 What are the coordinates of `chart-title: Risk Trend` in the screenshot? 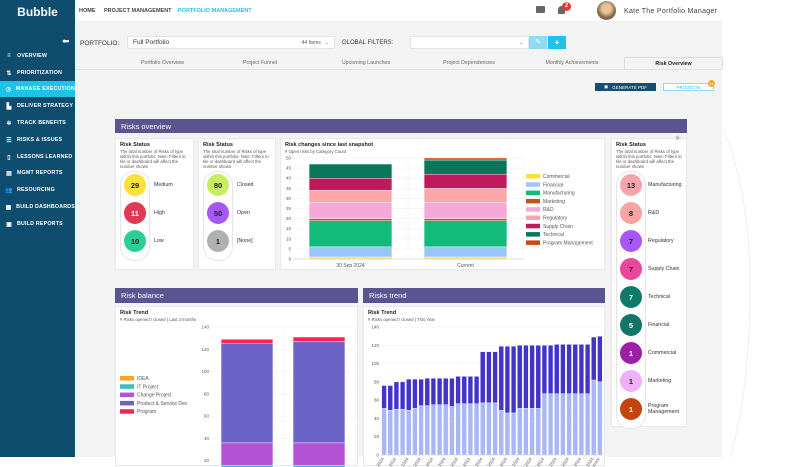 It's located at (382, 313).